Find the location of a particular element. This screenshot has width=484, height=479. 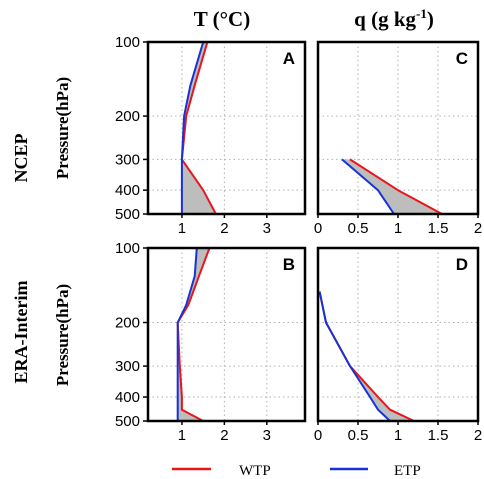

series-line-etp-a is located at coordinates (192, 127).